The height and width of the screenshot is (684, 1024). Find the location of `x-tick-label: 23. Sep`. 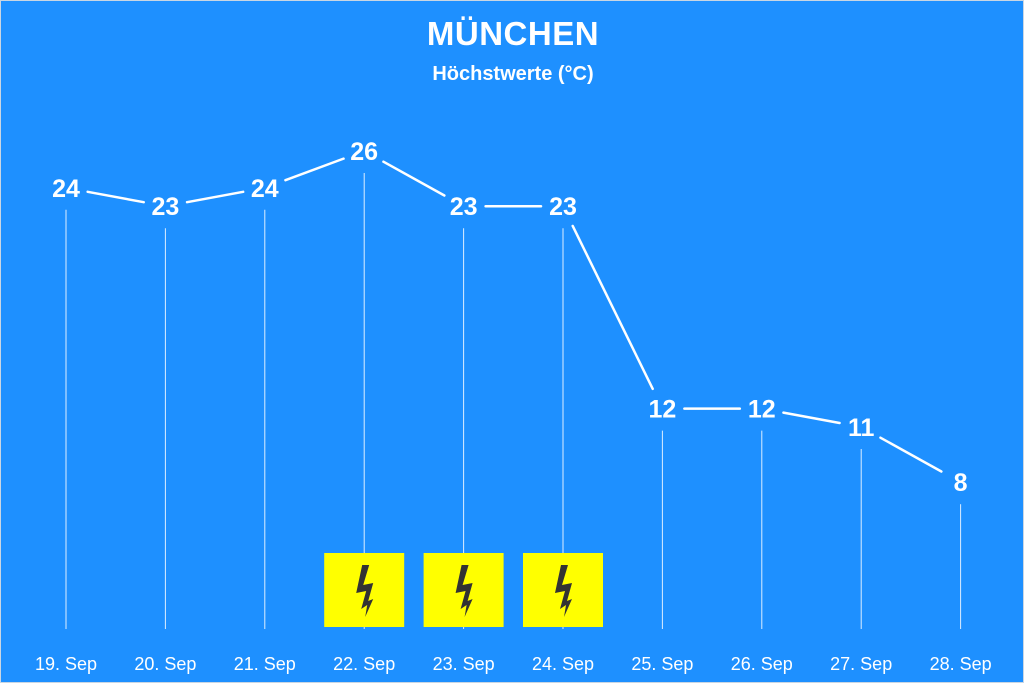

x-tick-label: 23. Sep is located at coordinates (464, 664).